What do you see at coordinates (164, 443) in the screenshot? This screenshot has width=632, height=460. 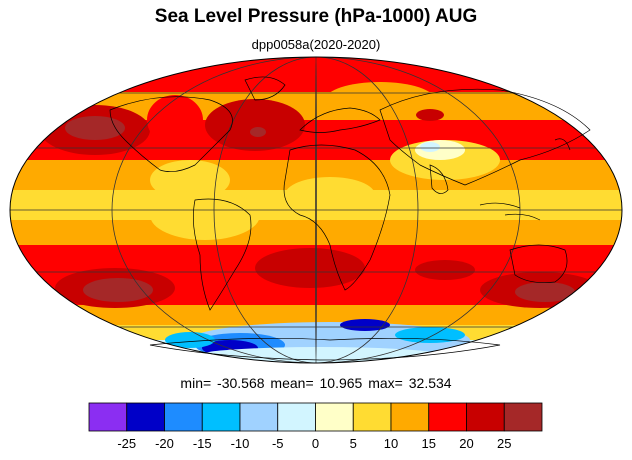 I see `colorbar-tick-label: -20` at bounding box center [164, 443].